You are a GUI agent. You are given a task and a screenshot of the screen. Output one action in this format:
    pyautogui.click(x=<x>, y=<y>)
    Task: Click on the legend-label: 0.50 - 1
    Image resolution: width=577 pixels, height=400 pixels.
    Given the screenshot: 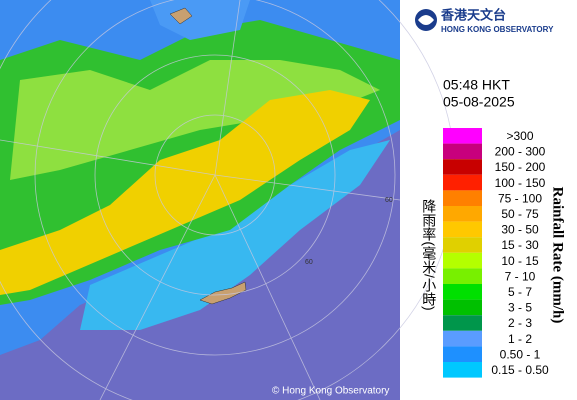 What is the action you would take?
    pyautogui.click(x=520, y=354)
    